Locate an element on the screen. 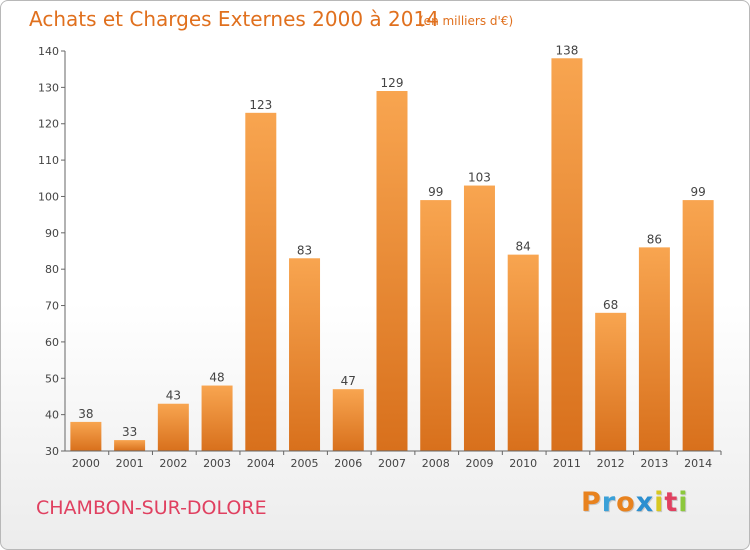 The width and height of the screenshot is (750, 550). bar-value-label: 129 is located at coordinates (392, 83).